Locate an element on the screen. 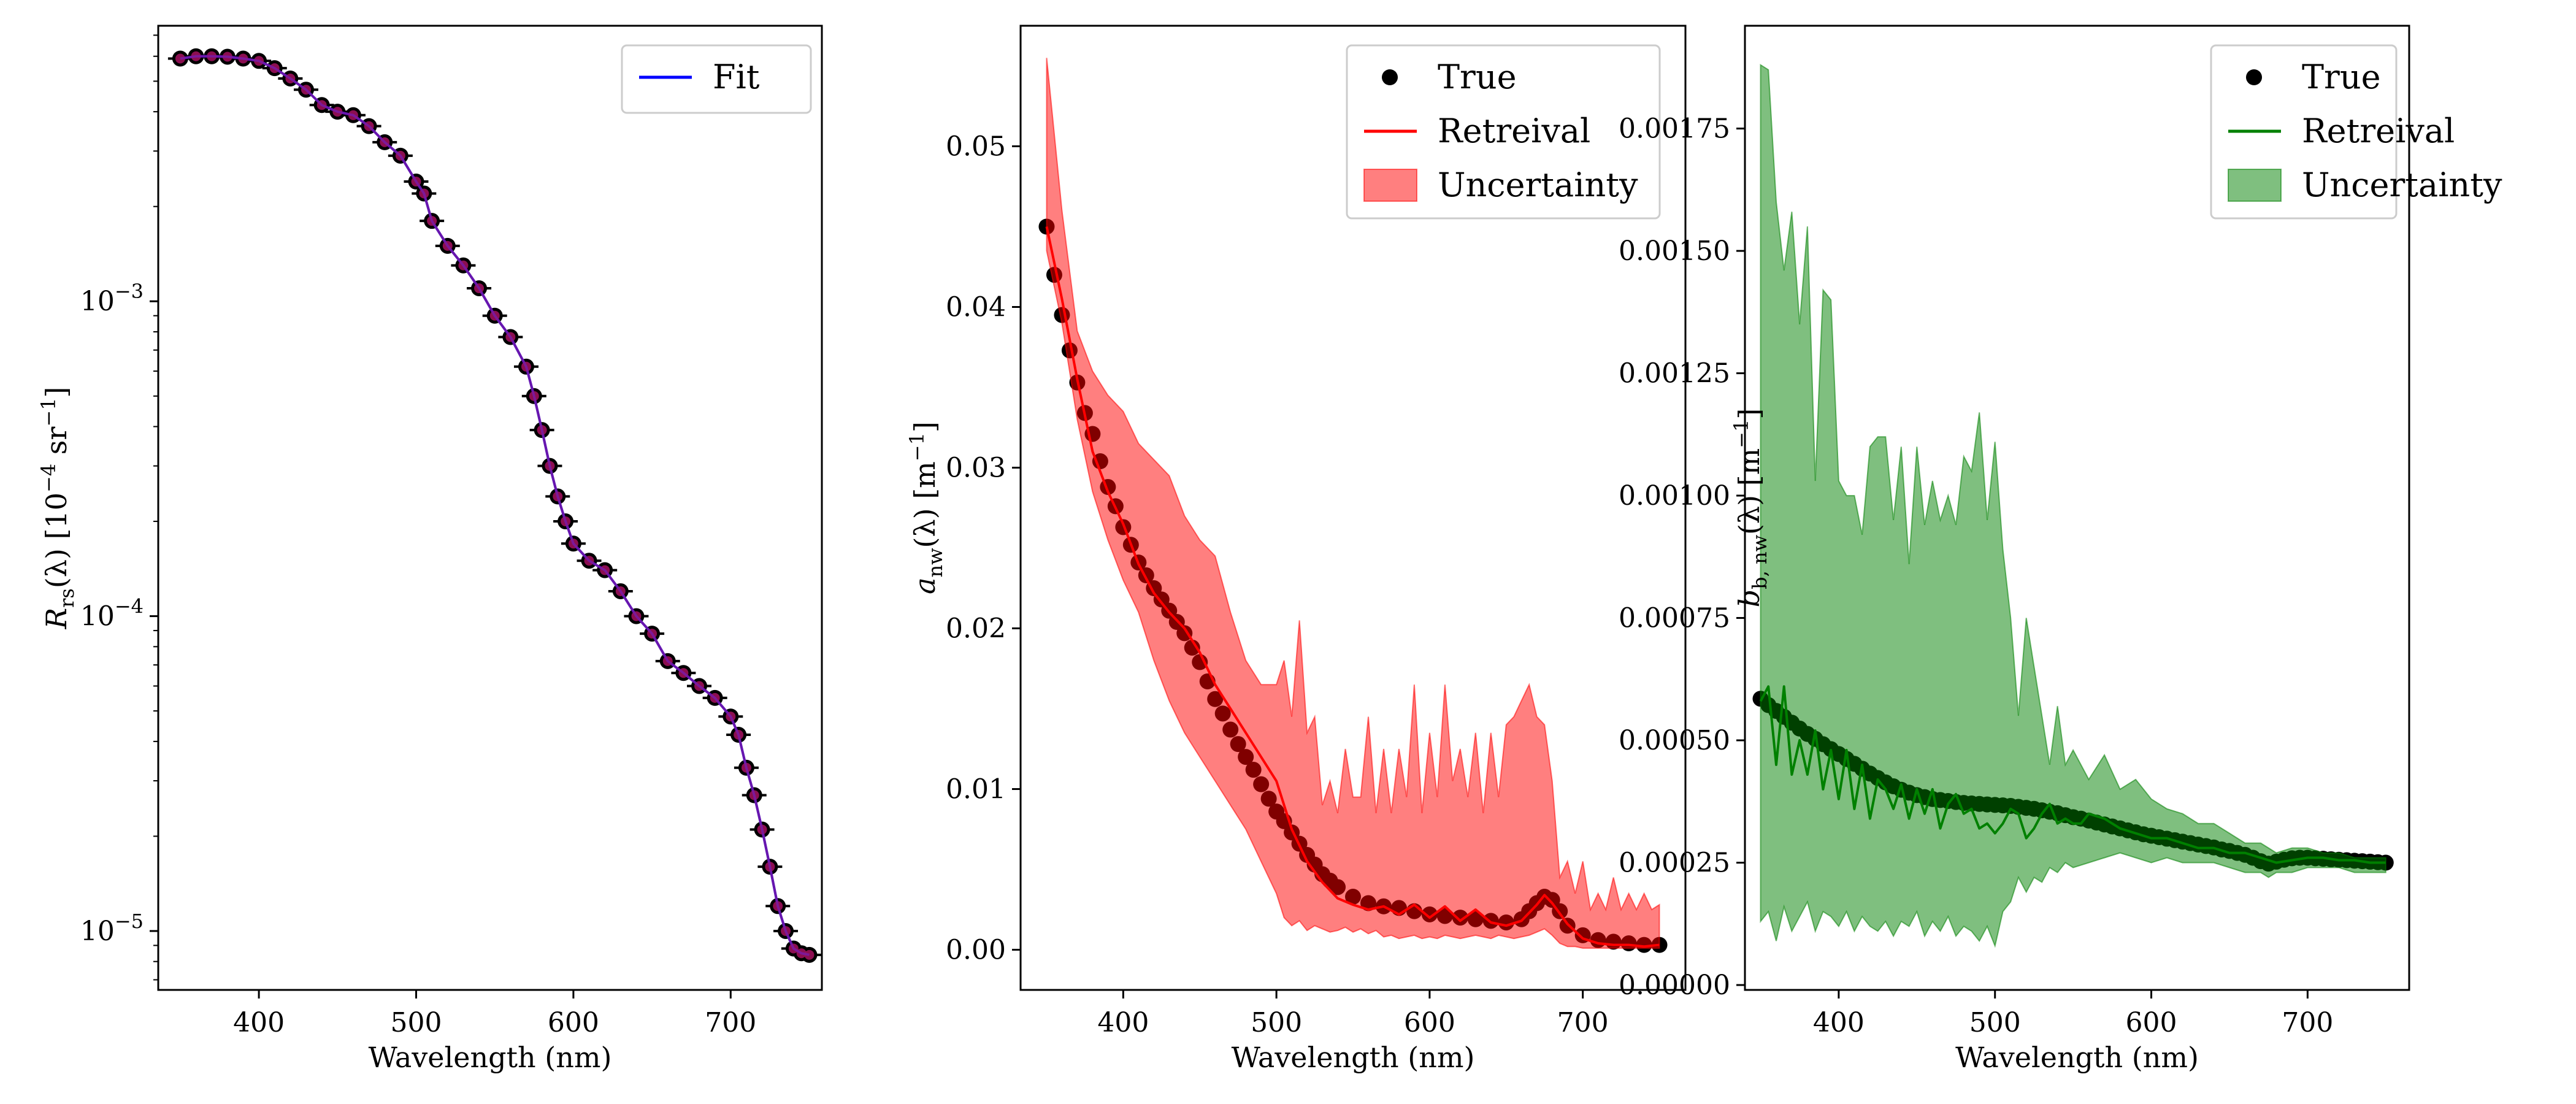  y-tick-label: 10⁻⁴ is located at coordinates (112, 613).